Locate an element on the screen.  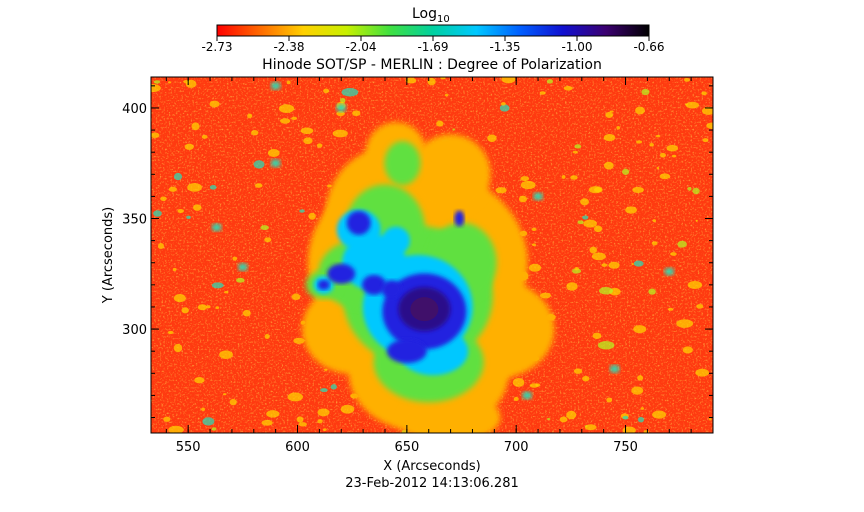
colorbar-label: Log10 is located at coordinates (431, 15).